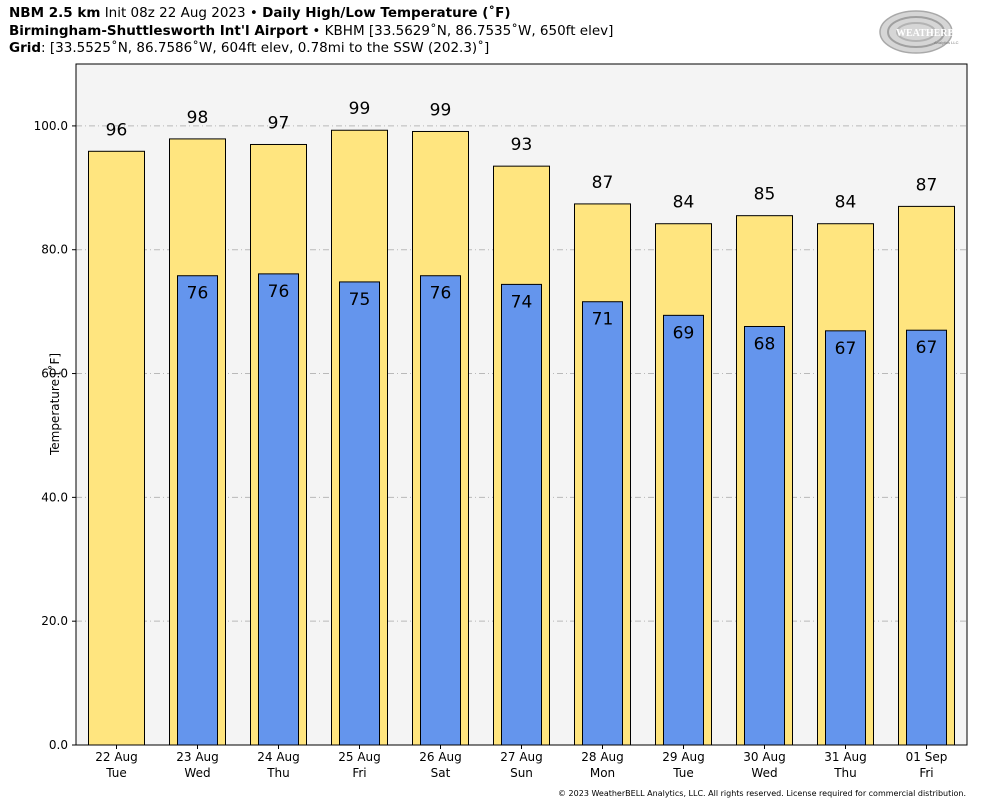 The height and width of the screenshot is (808, 984). Describe the element at coordinates (55, 404) in the screenshot. I see `y-axis-label: Temperature [˚F]` at that location.